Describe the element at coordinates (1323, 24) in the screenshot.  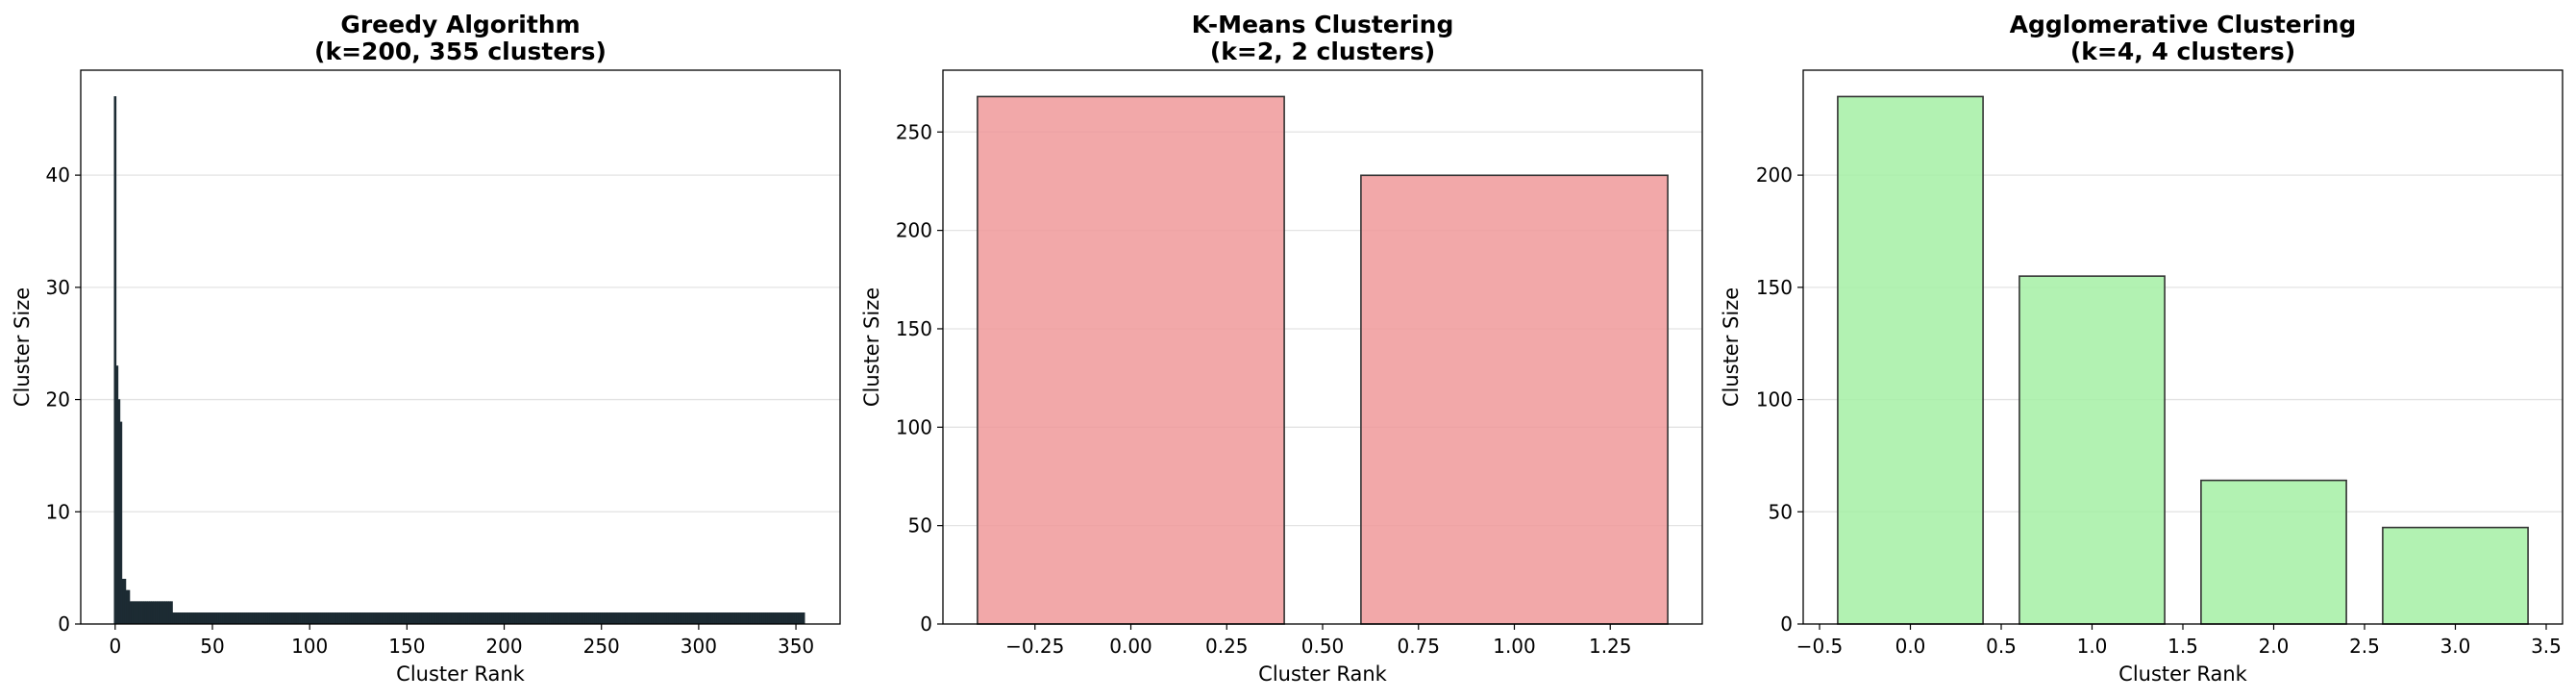
I see `chart-title-line1: K-Means Clustering` at that location.